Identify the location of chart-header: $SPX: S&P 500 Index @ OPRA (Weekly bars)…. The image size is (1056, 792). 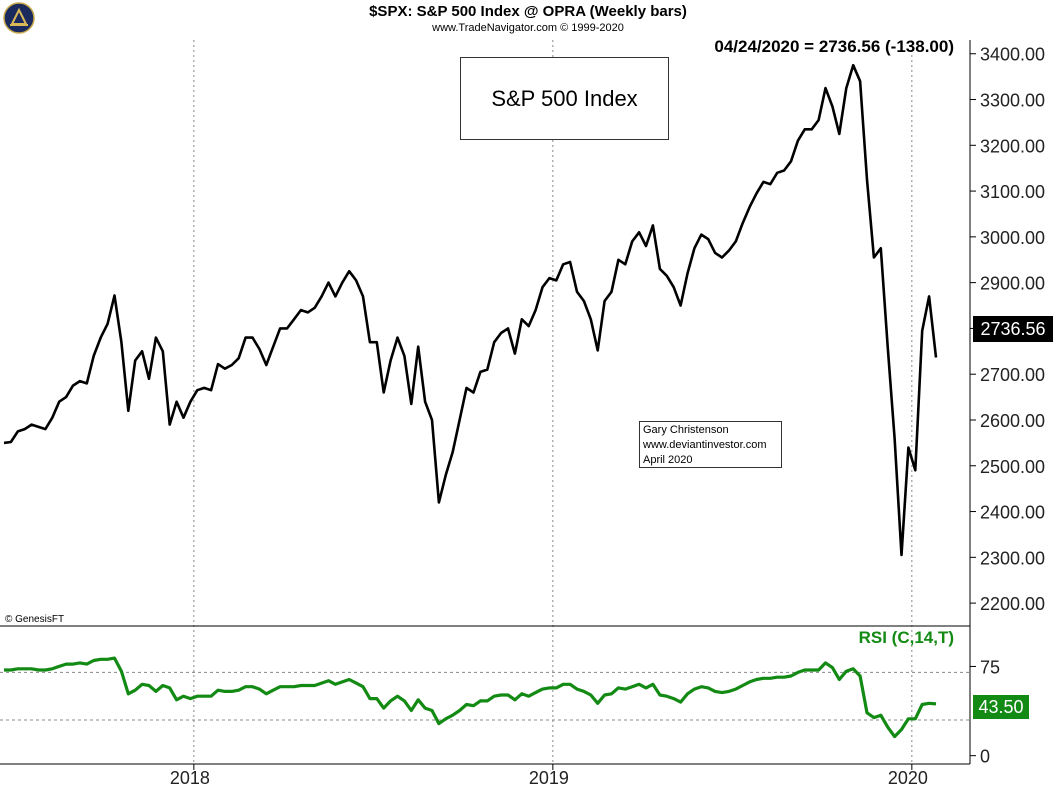
(528, 20).